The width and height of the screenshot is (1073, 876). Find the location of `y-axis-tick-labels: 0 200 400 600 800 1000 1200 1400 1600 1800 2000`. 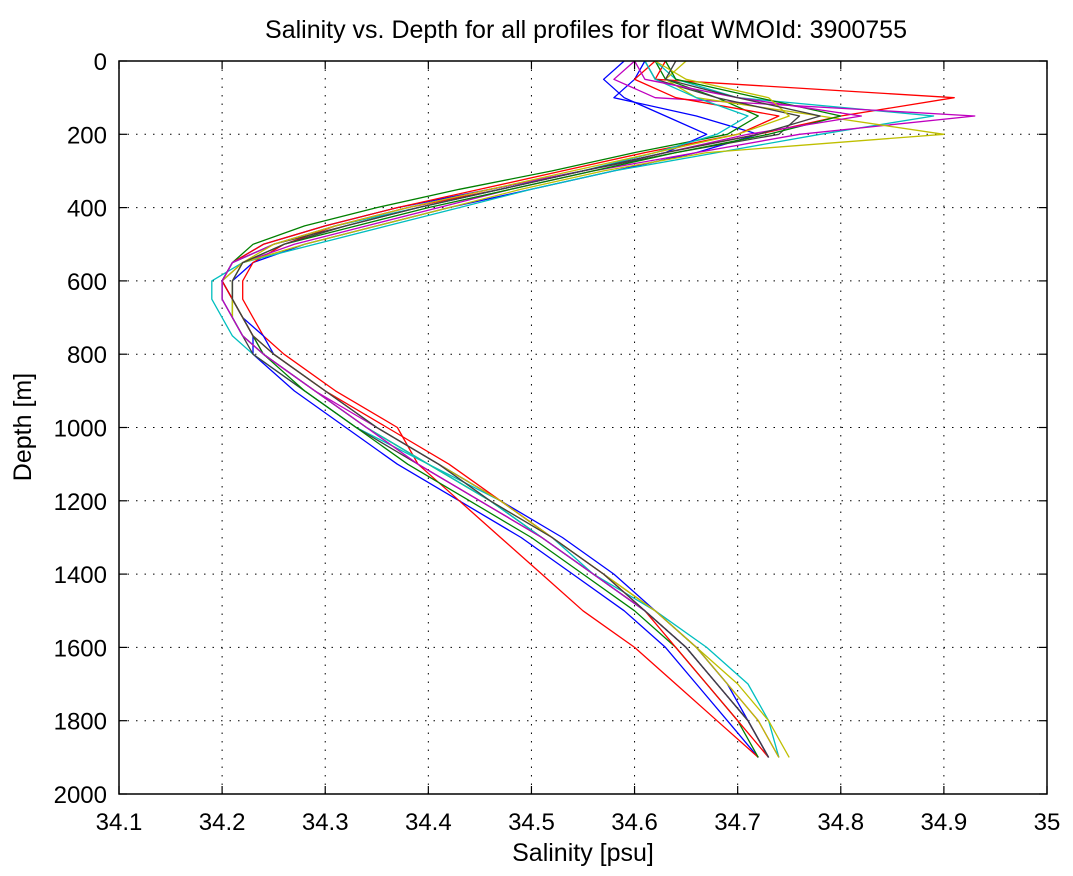

y-axis-tick-labels: 0 200 400 600 800 1000 1200 1400 1600 1800 2000 is located at coordinates (80, 429).